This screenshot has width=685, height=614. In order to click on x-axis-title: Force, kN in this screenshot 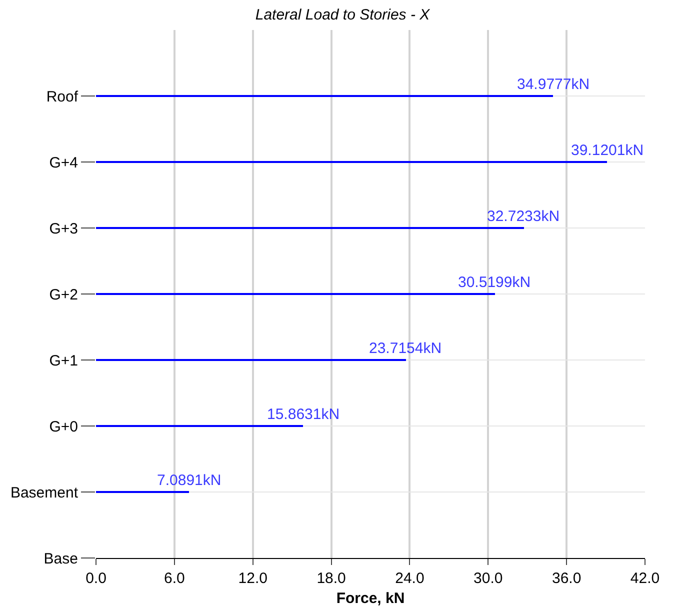, I will do `click(370, 598)`.